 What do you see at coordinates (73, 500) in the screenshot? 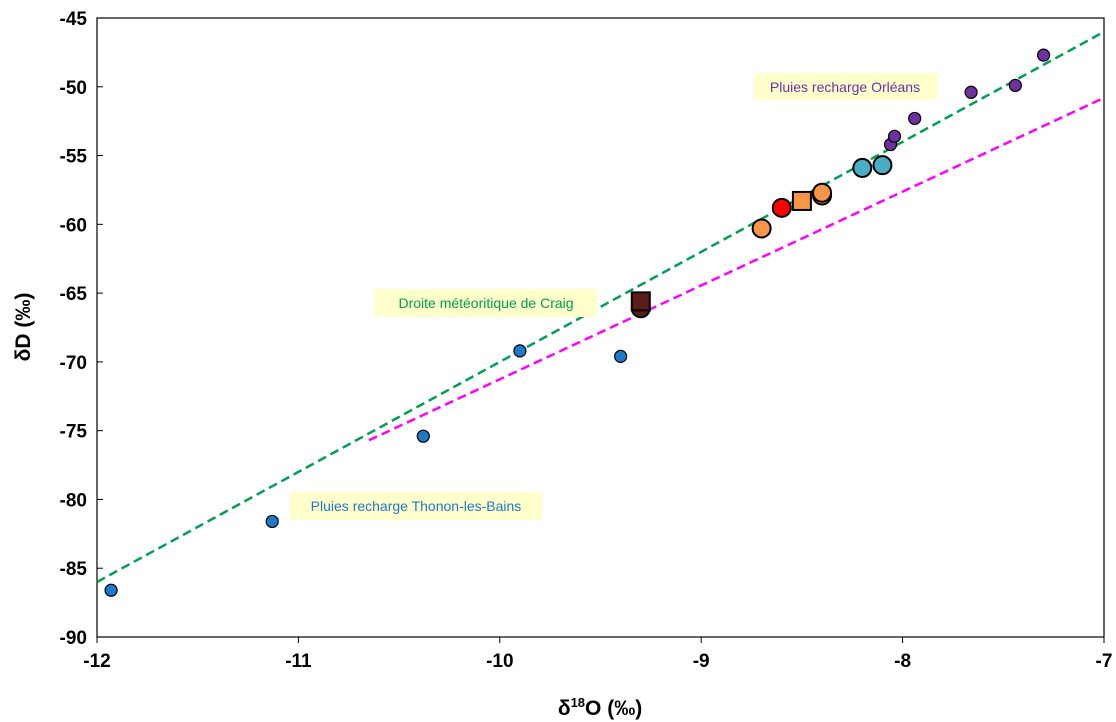
I see `y-tick-label: -80` at bounding box center [73, 500].